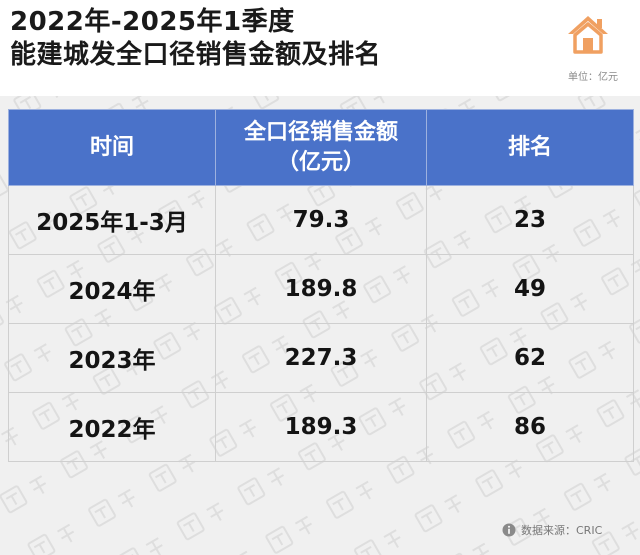  I want to click on info-icon, so click(509, 530).